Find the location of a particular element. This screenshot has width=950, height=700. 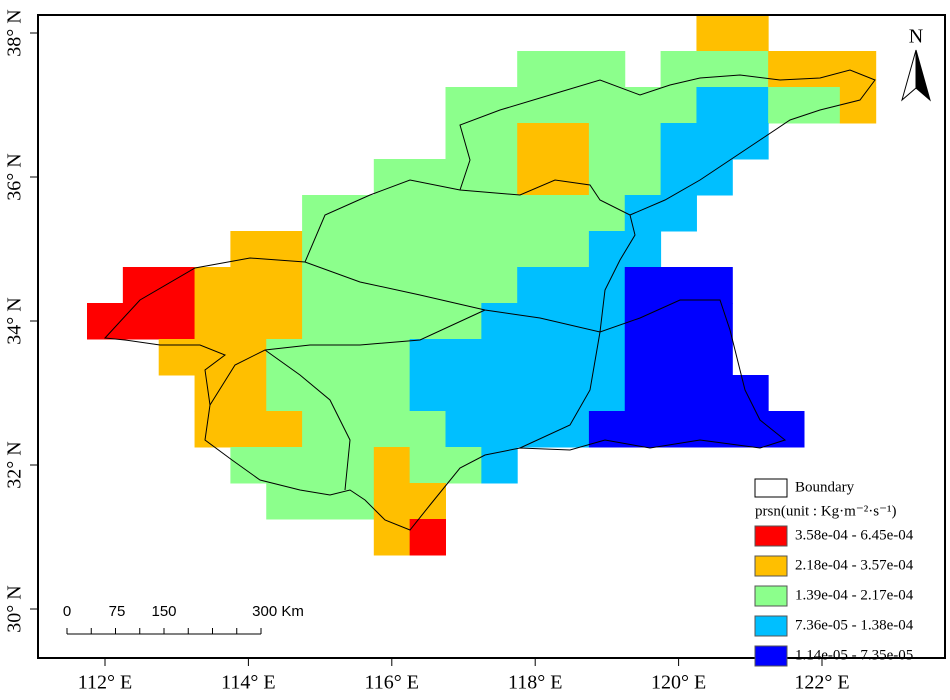

north-arrow: N is located at coordinates (916, 64).